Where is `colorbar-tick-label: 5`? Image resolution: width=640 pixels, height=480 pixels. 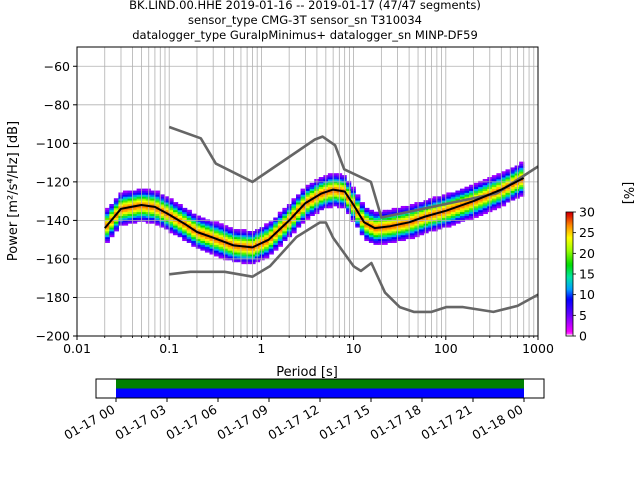 colorbar-tick-label: 5 is located at coordinates (583, 315).